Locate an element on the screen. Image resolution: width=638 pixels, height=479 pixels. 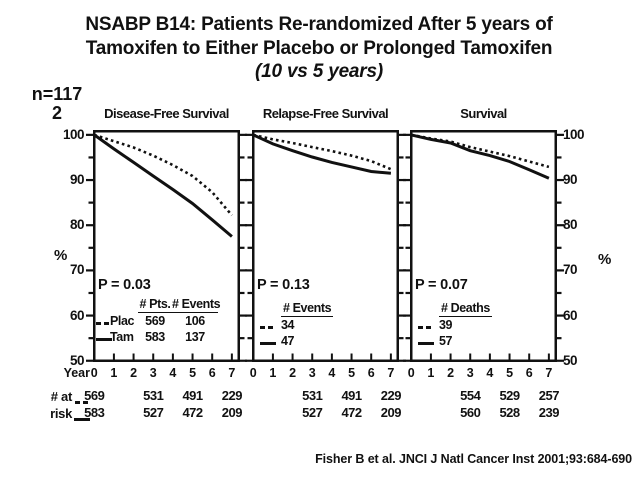
y-axis-label-right: 70 is located at coordinates (570, 270).